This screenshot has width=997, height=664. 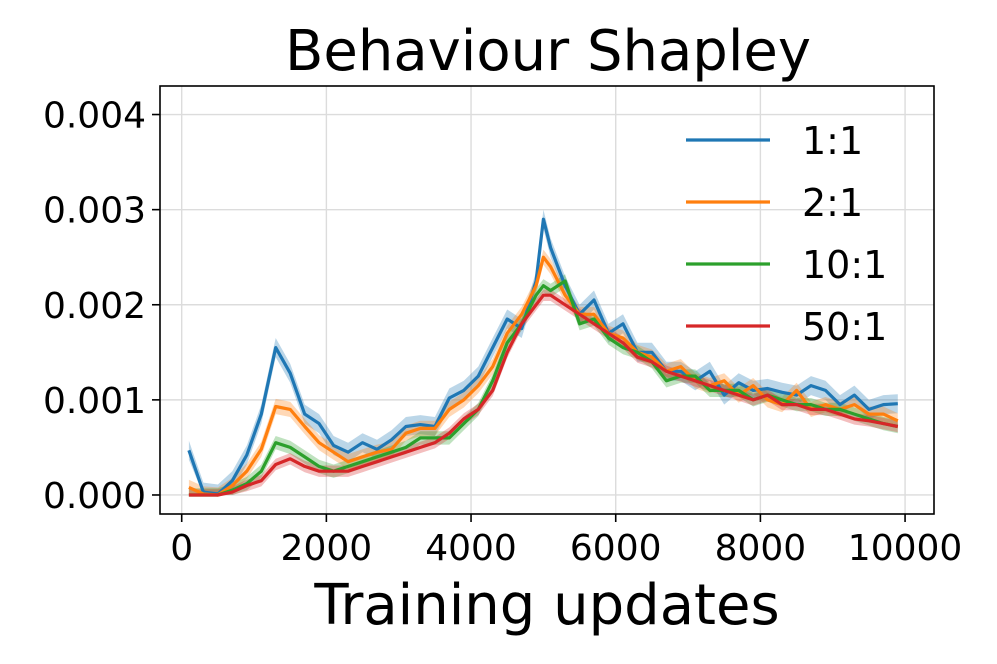 What do you see at coordinates (905, 548) in the screenshot?
I see `x-tick-label: 10000` at bounding box center [905, 548].